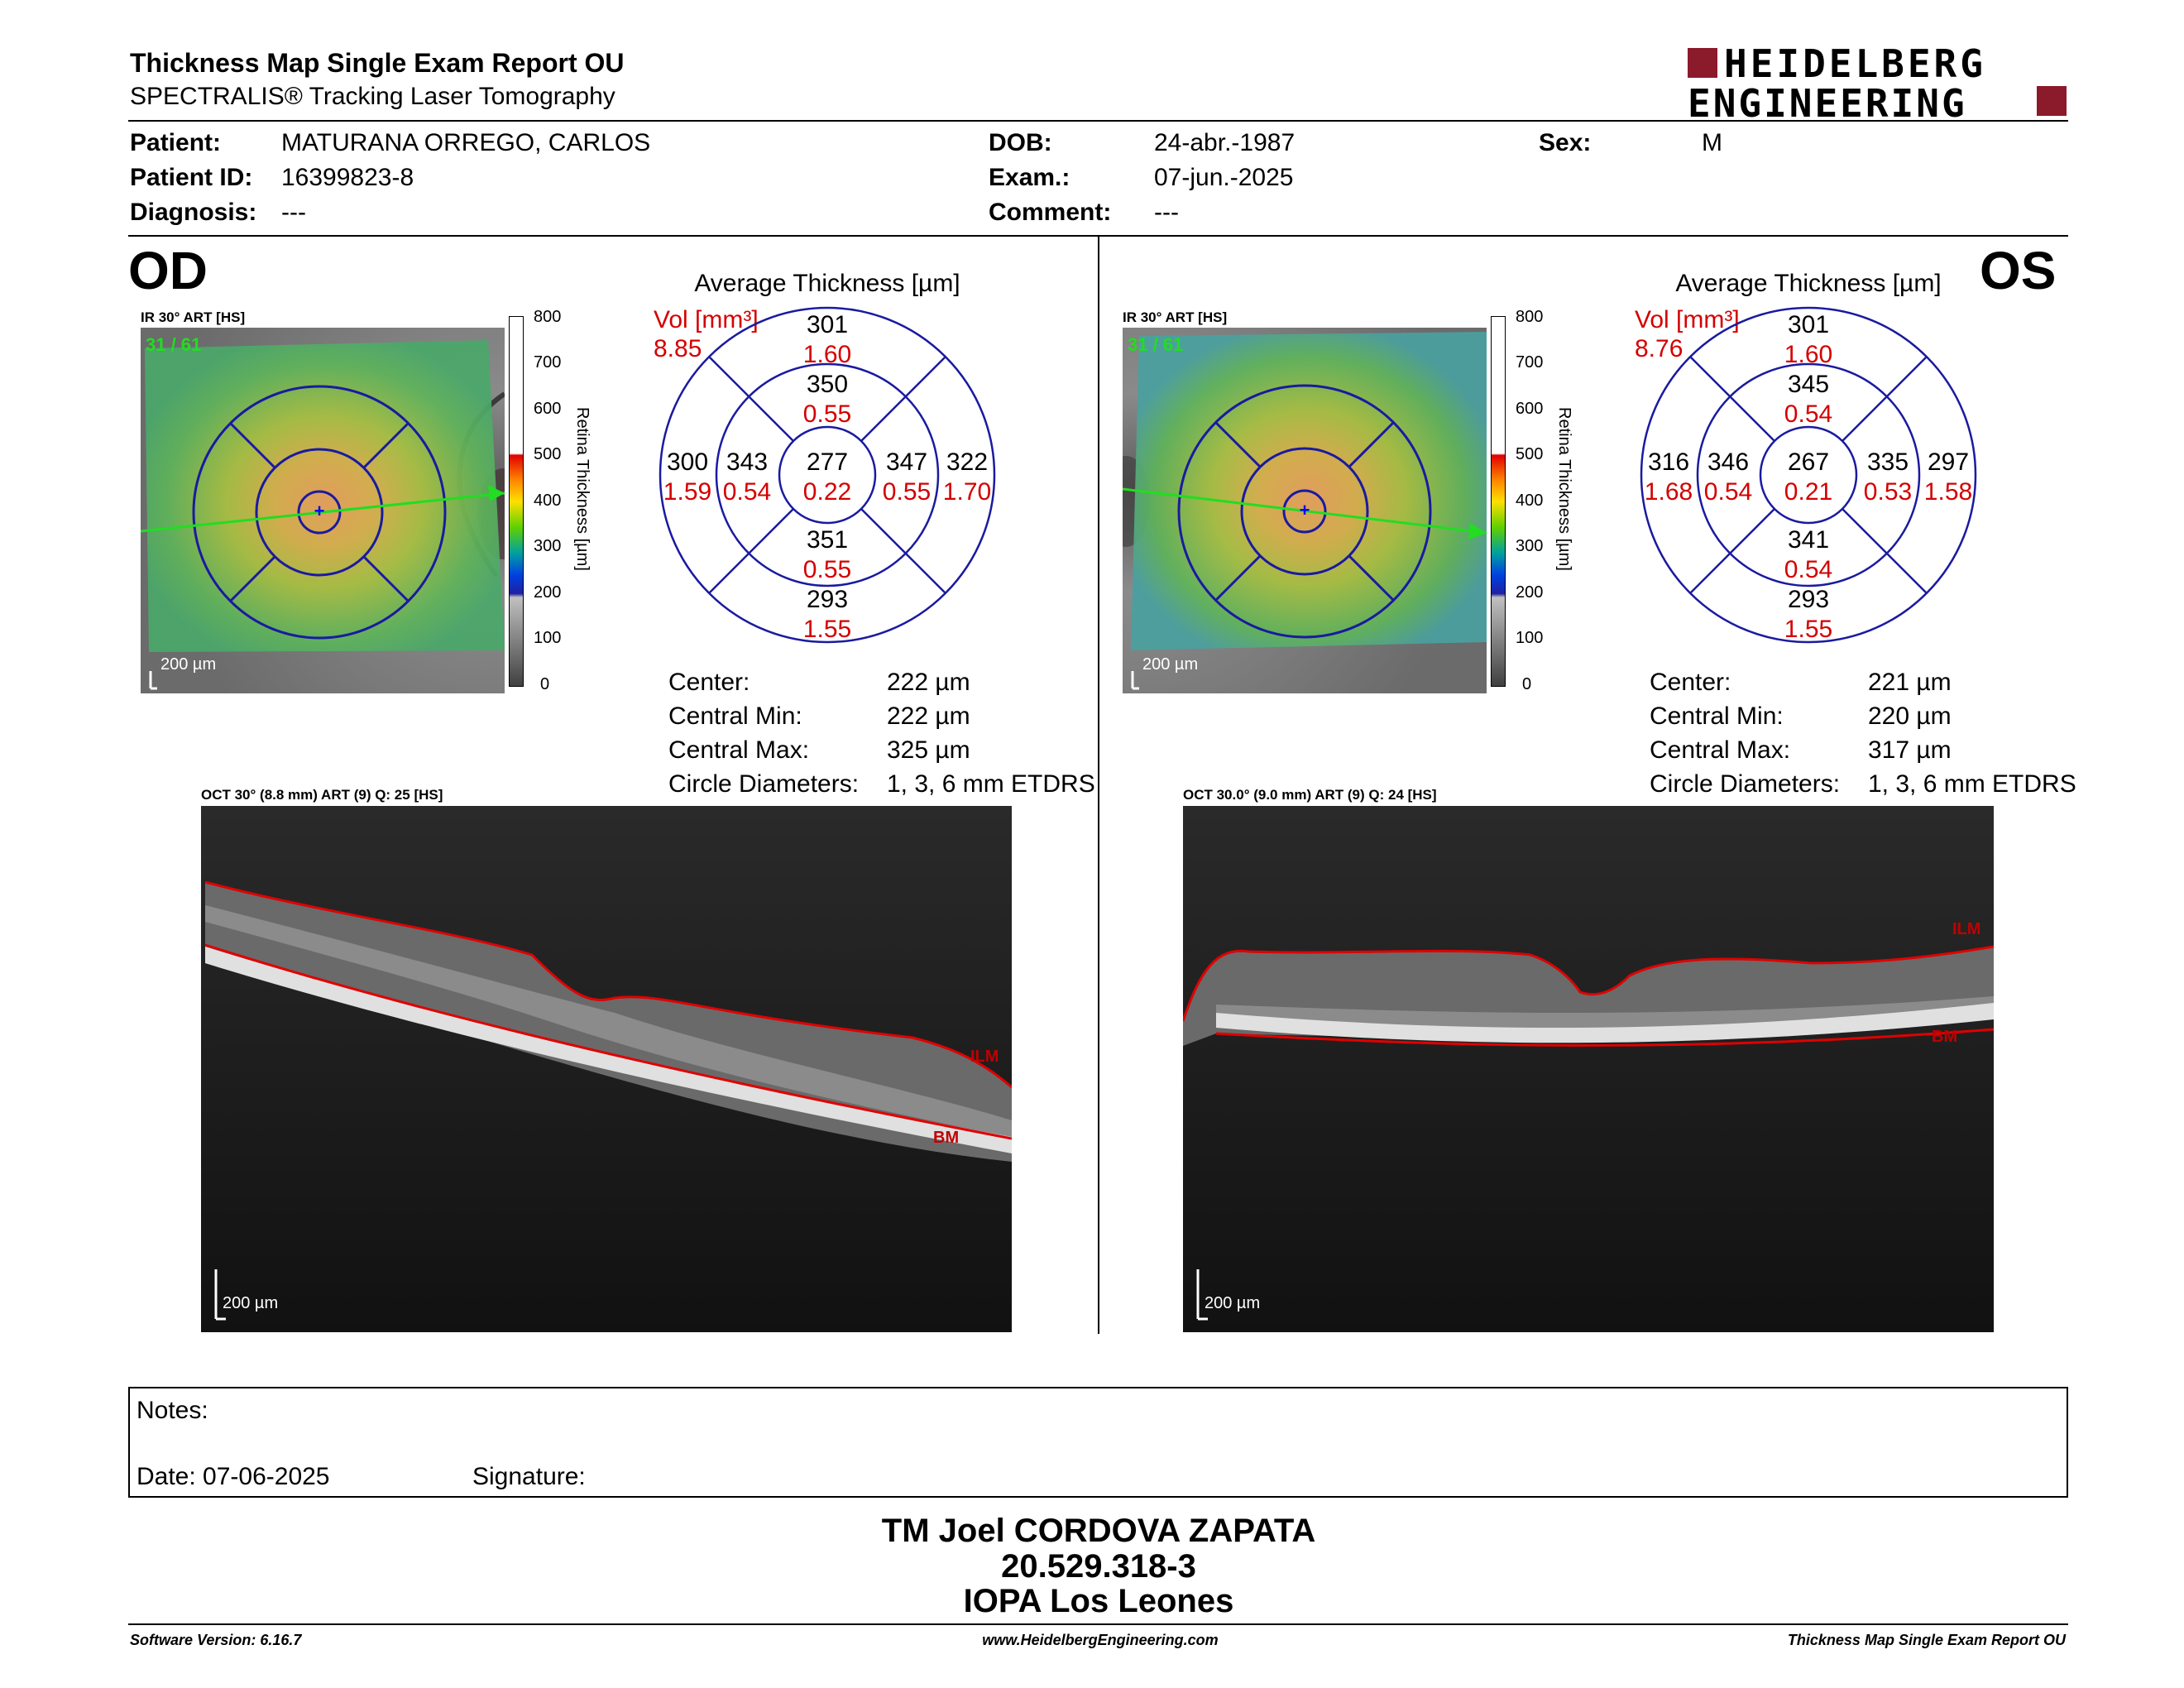 The width and height of the screenshot is (2184, 1688). I want to click on od-inner-nas-thickness: 347, so click(906, 462).